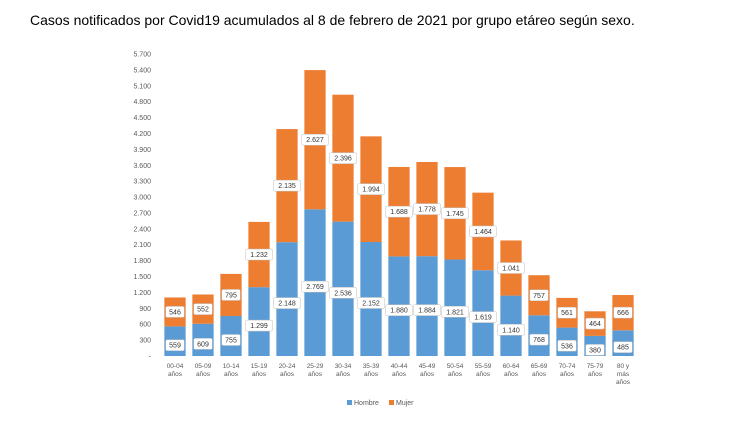 This screenshot has height=428, width=752. What do you see at coordinates (455, 312) in the screenshot?
I see `data-label-hombre-10: 1.821` at bounding box center [455, 312].